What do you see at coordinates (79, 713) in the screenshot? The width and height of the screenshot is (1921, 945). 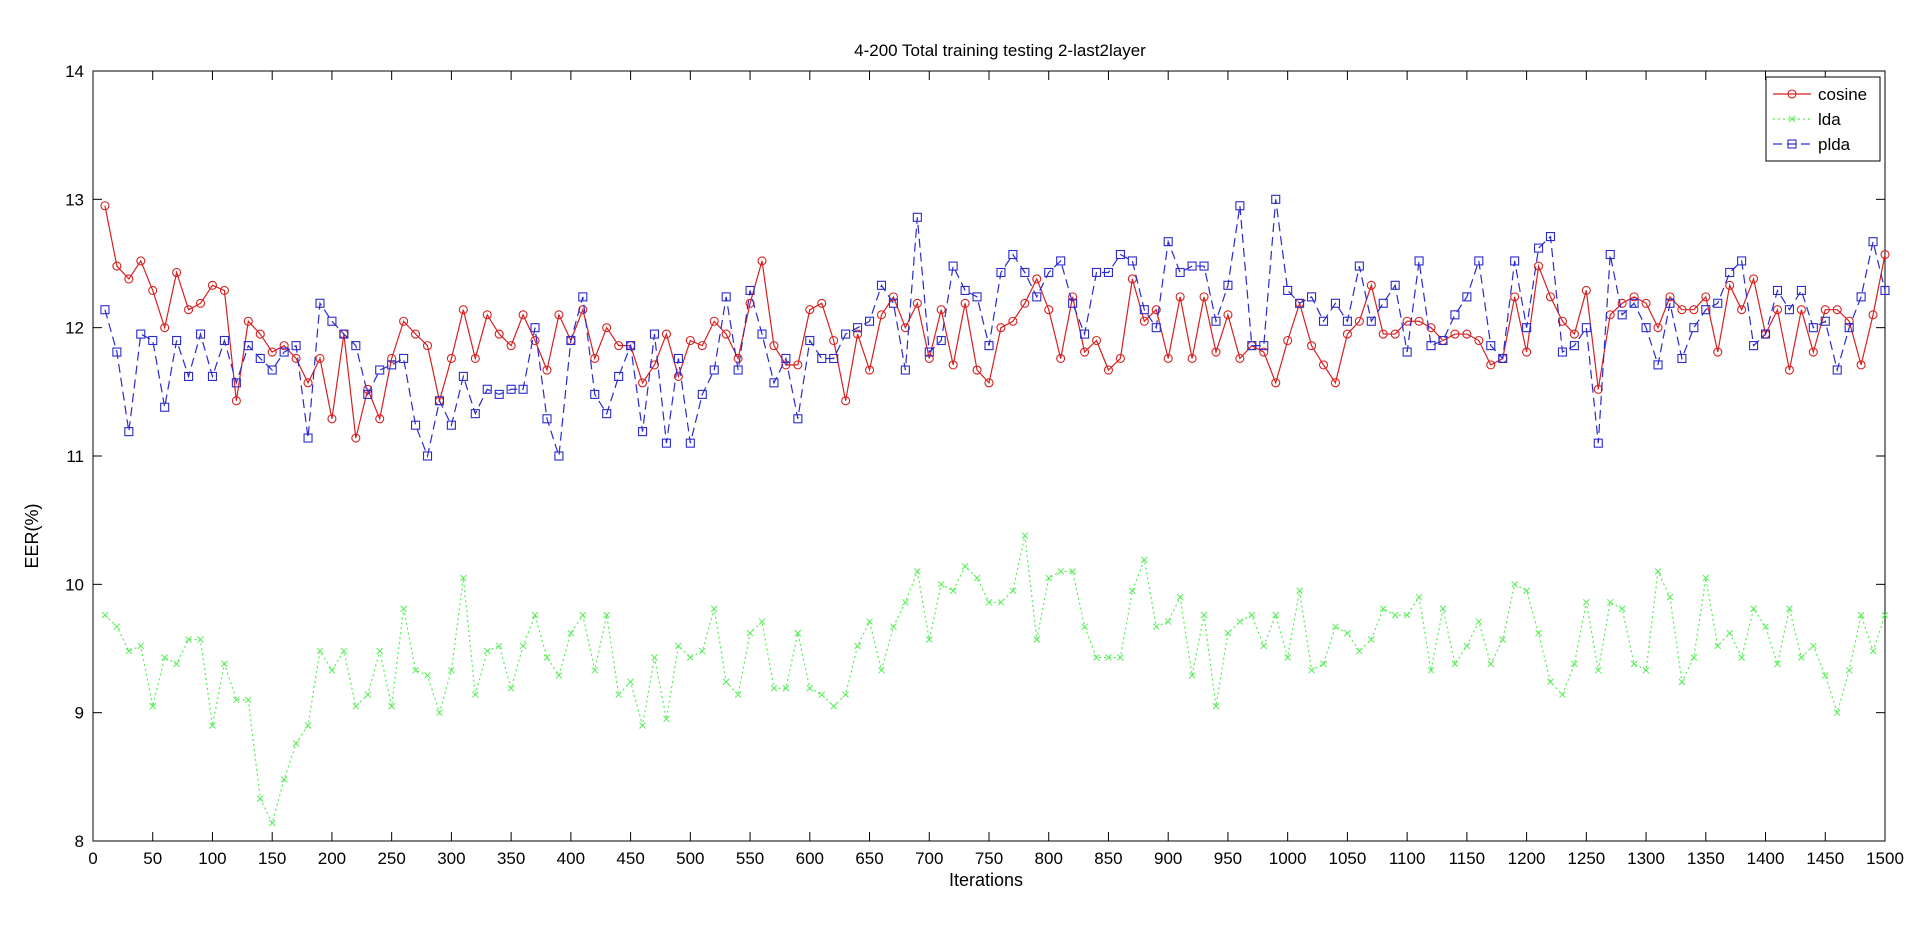 I see `y-tick-label: 9` at bounding box center [79, 713].